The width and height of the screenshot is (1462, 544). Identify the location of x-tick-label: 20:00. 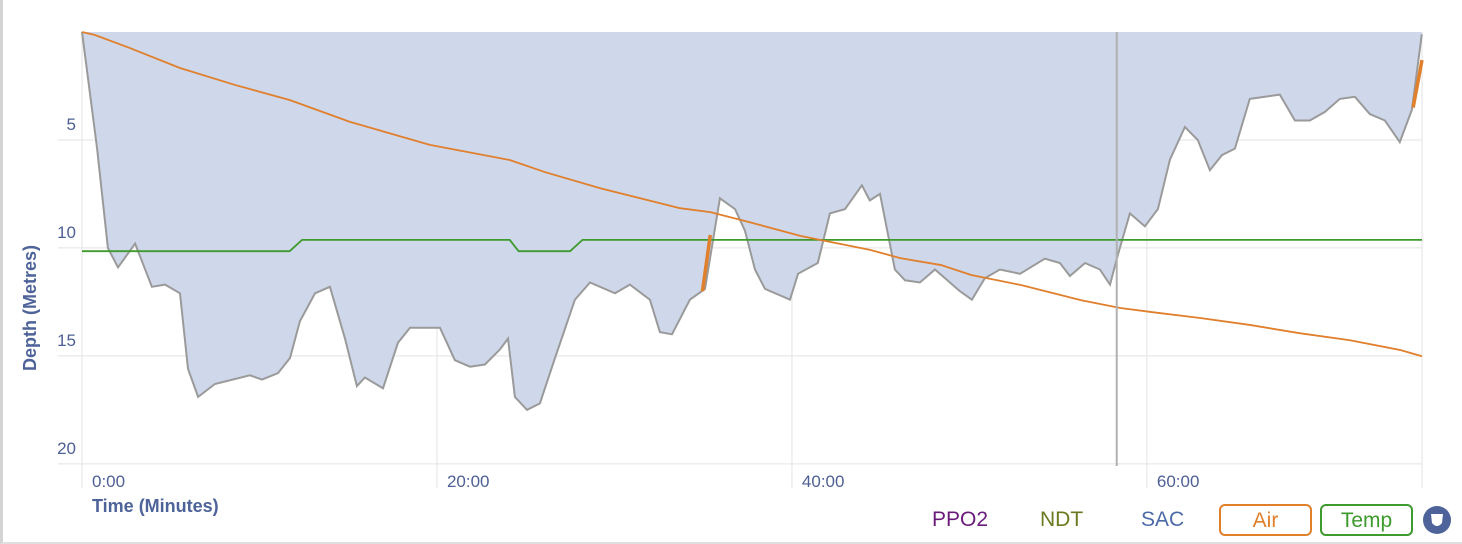
(468, 481).